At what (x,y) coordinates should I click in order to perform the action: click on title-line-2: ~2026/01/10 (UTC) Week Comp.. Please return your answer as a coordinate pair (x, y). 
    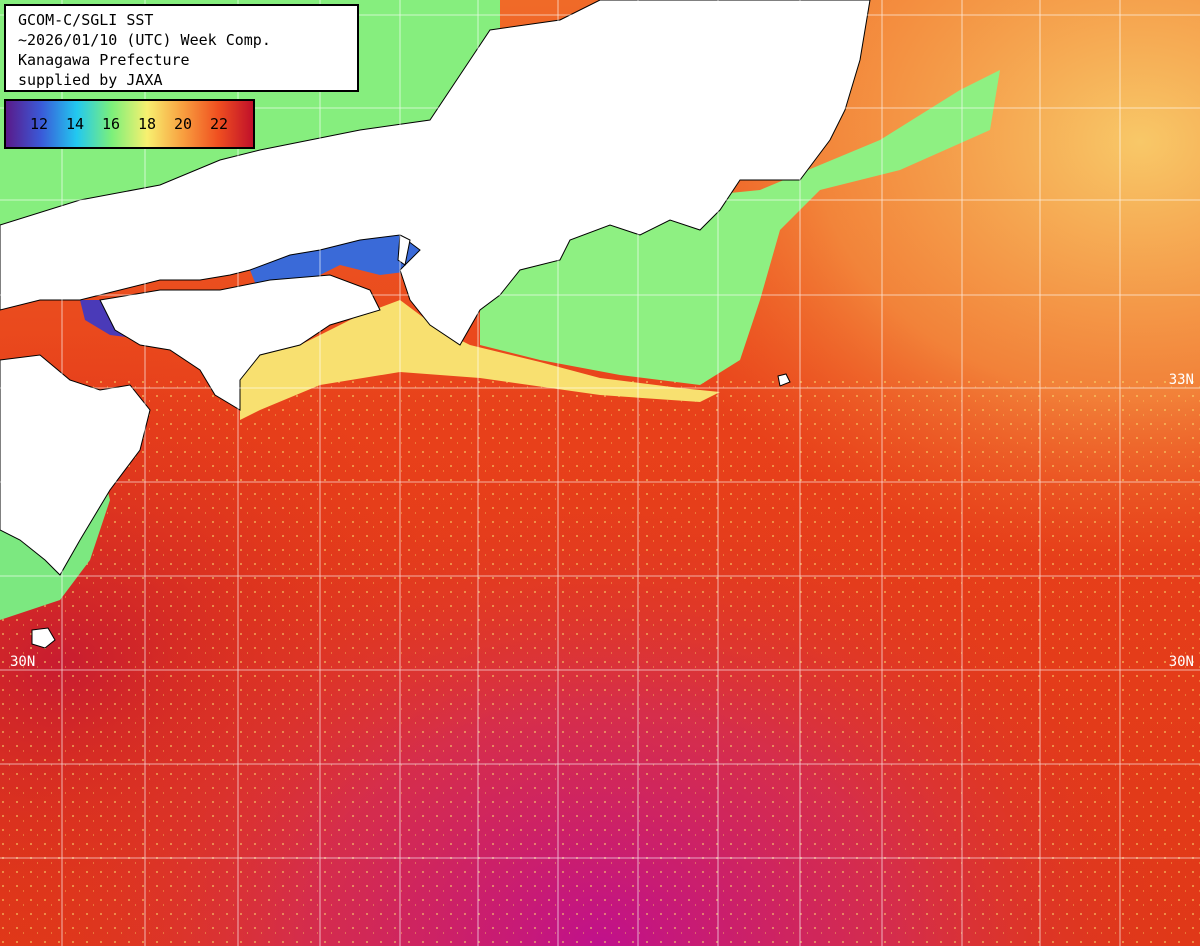
    Looking at the image, I should click on (144, 40).